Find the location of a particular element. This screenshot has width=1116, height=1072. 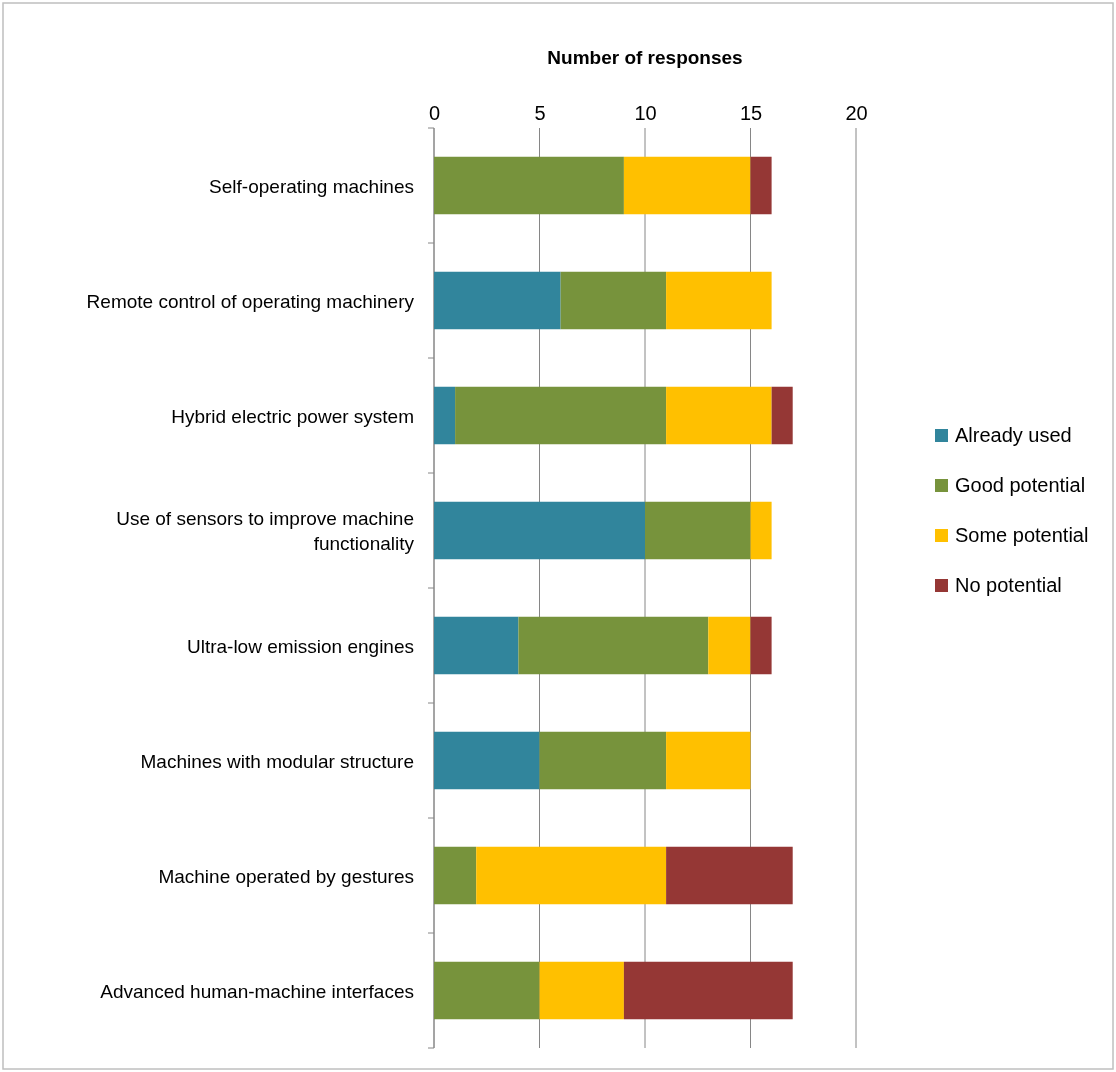

x-tick-label: 0 is located at coordinates (434, 113).